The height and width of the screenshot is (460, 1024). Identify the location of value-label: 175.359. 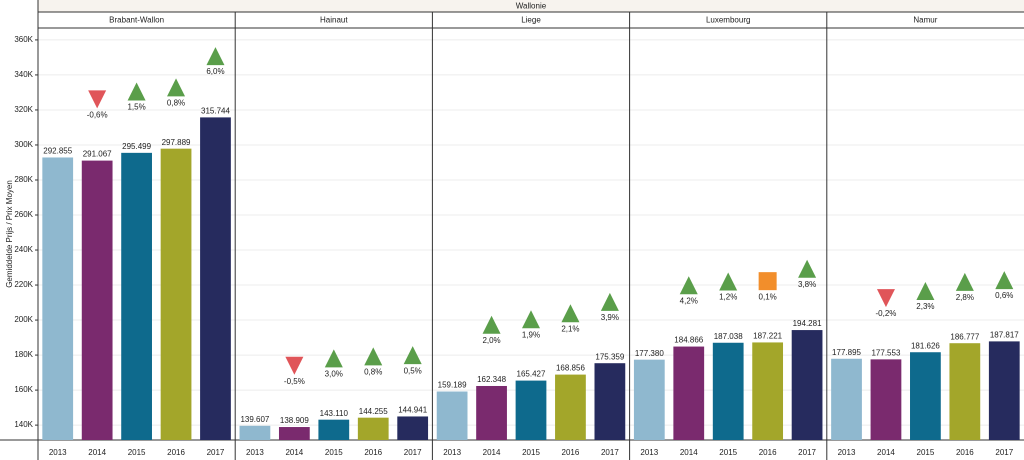
(609, 356).